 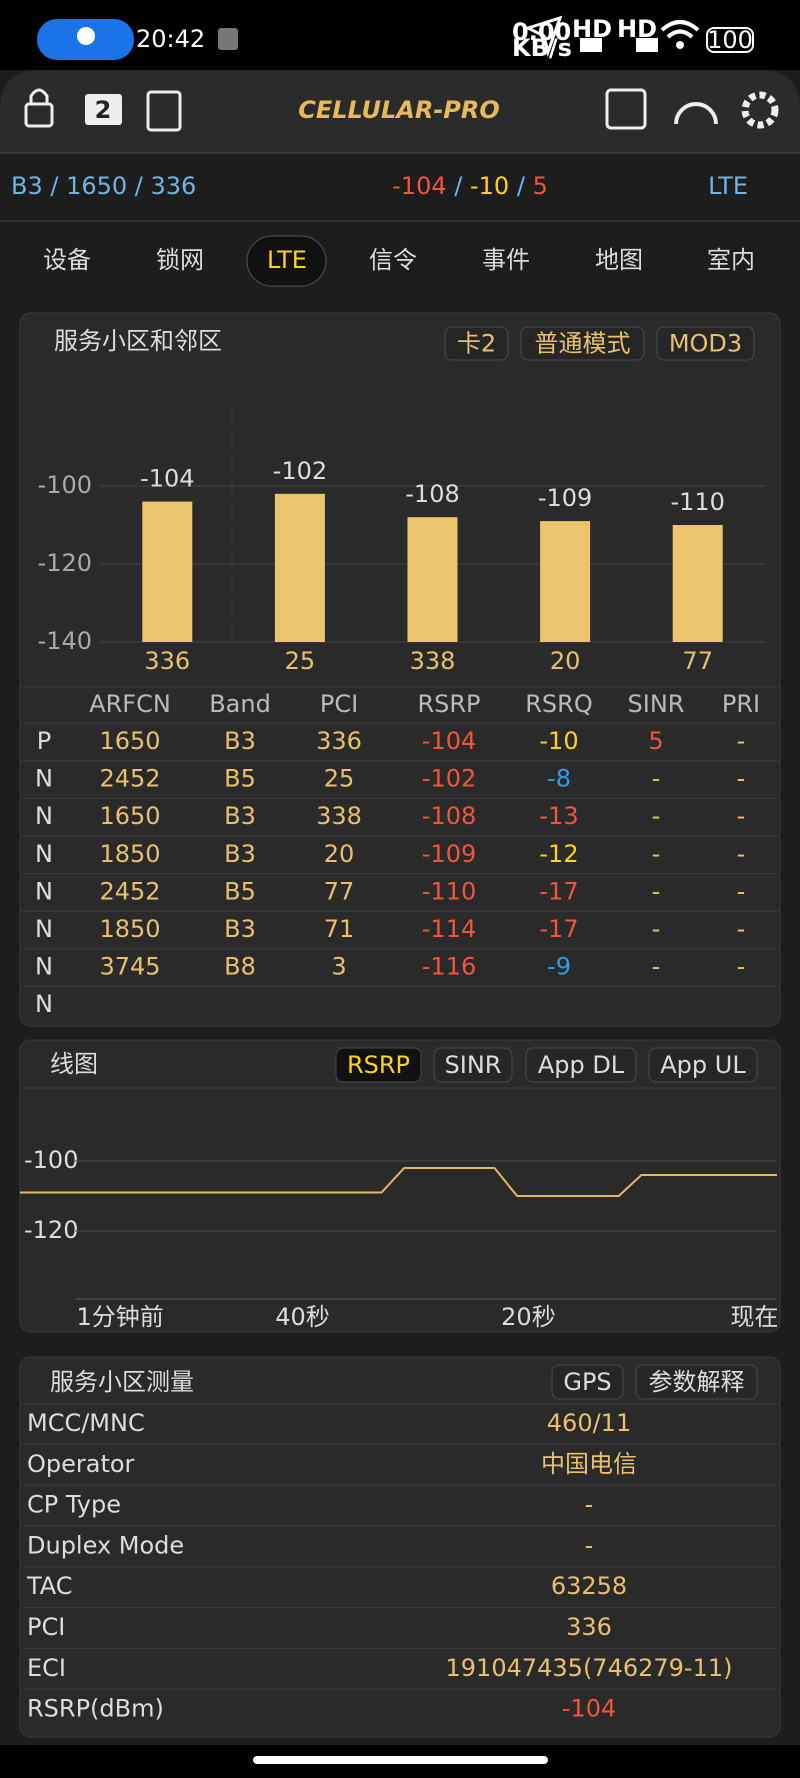 What do you see at coordinates (528, 1317) in the screenshot?
I see `x-tick-label: 20秒` at bounding box center [528, 1317].